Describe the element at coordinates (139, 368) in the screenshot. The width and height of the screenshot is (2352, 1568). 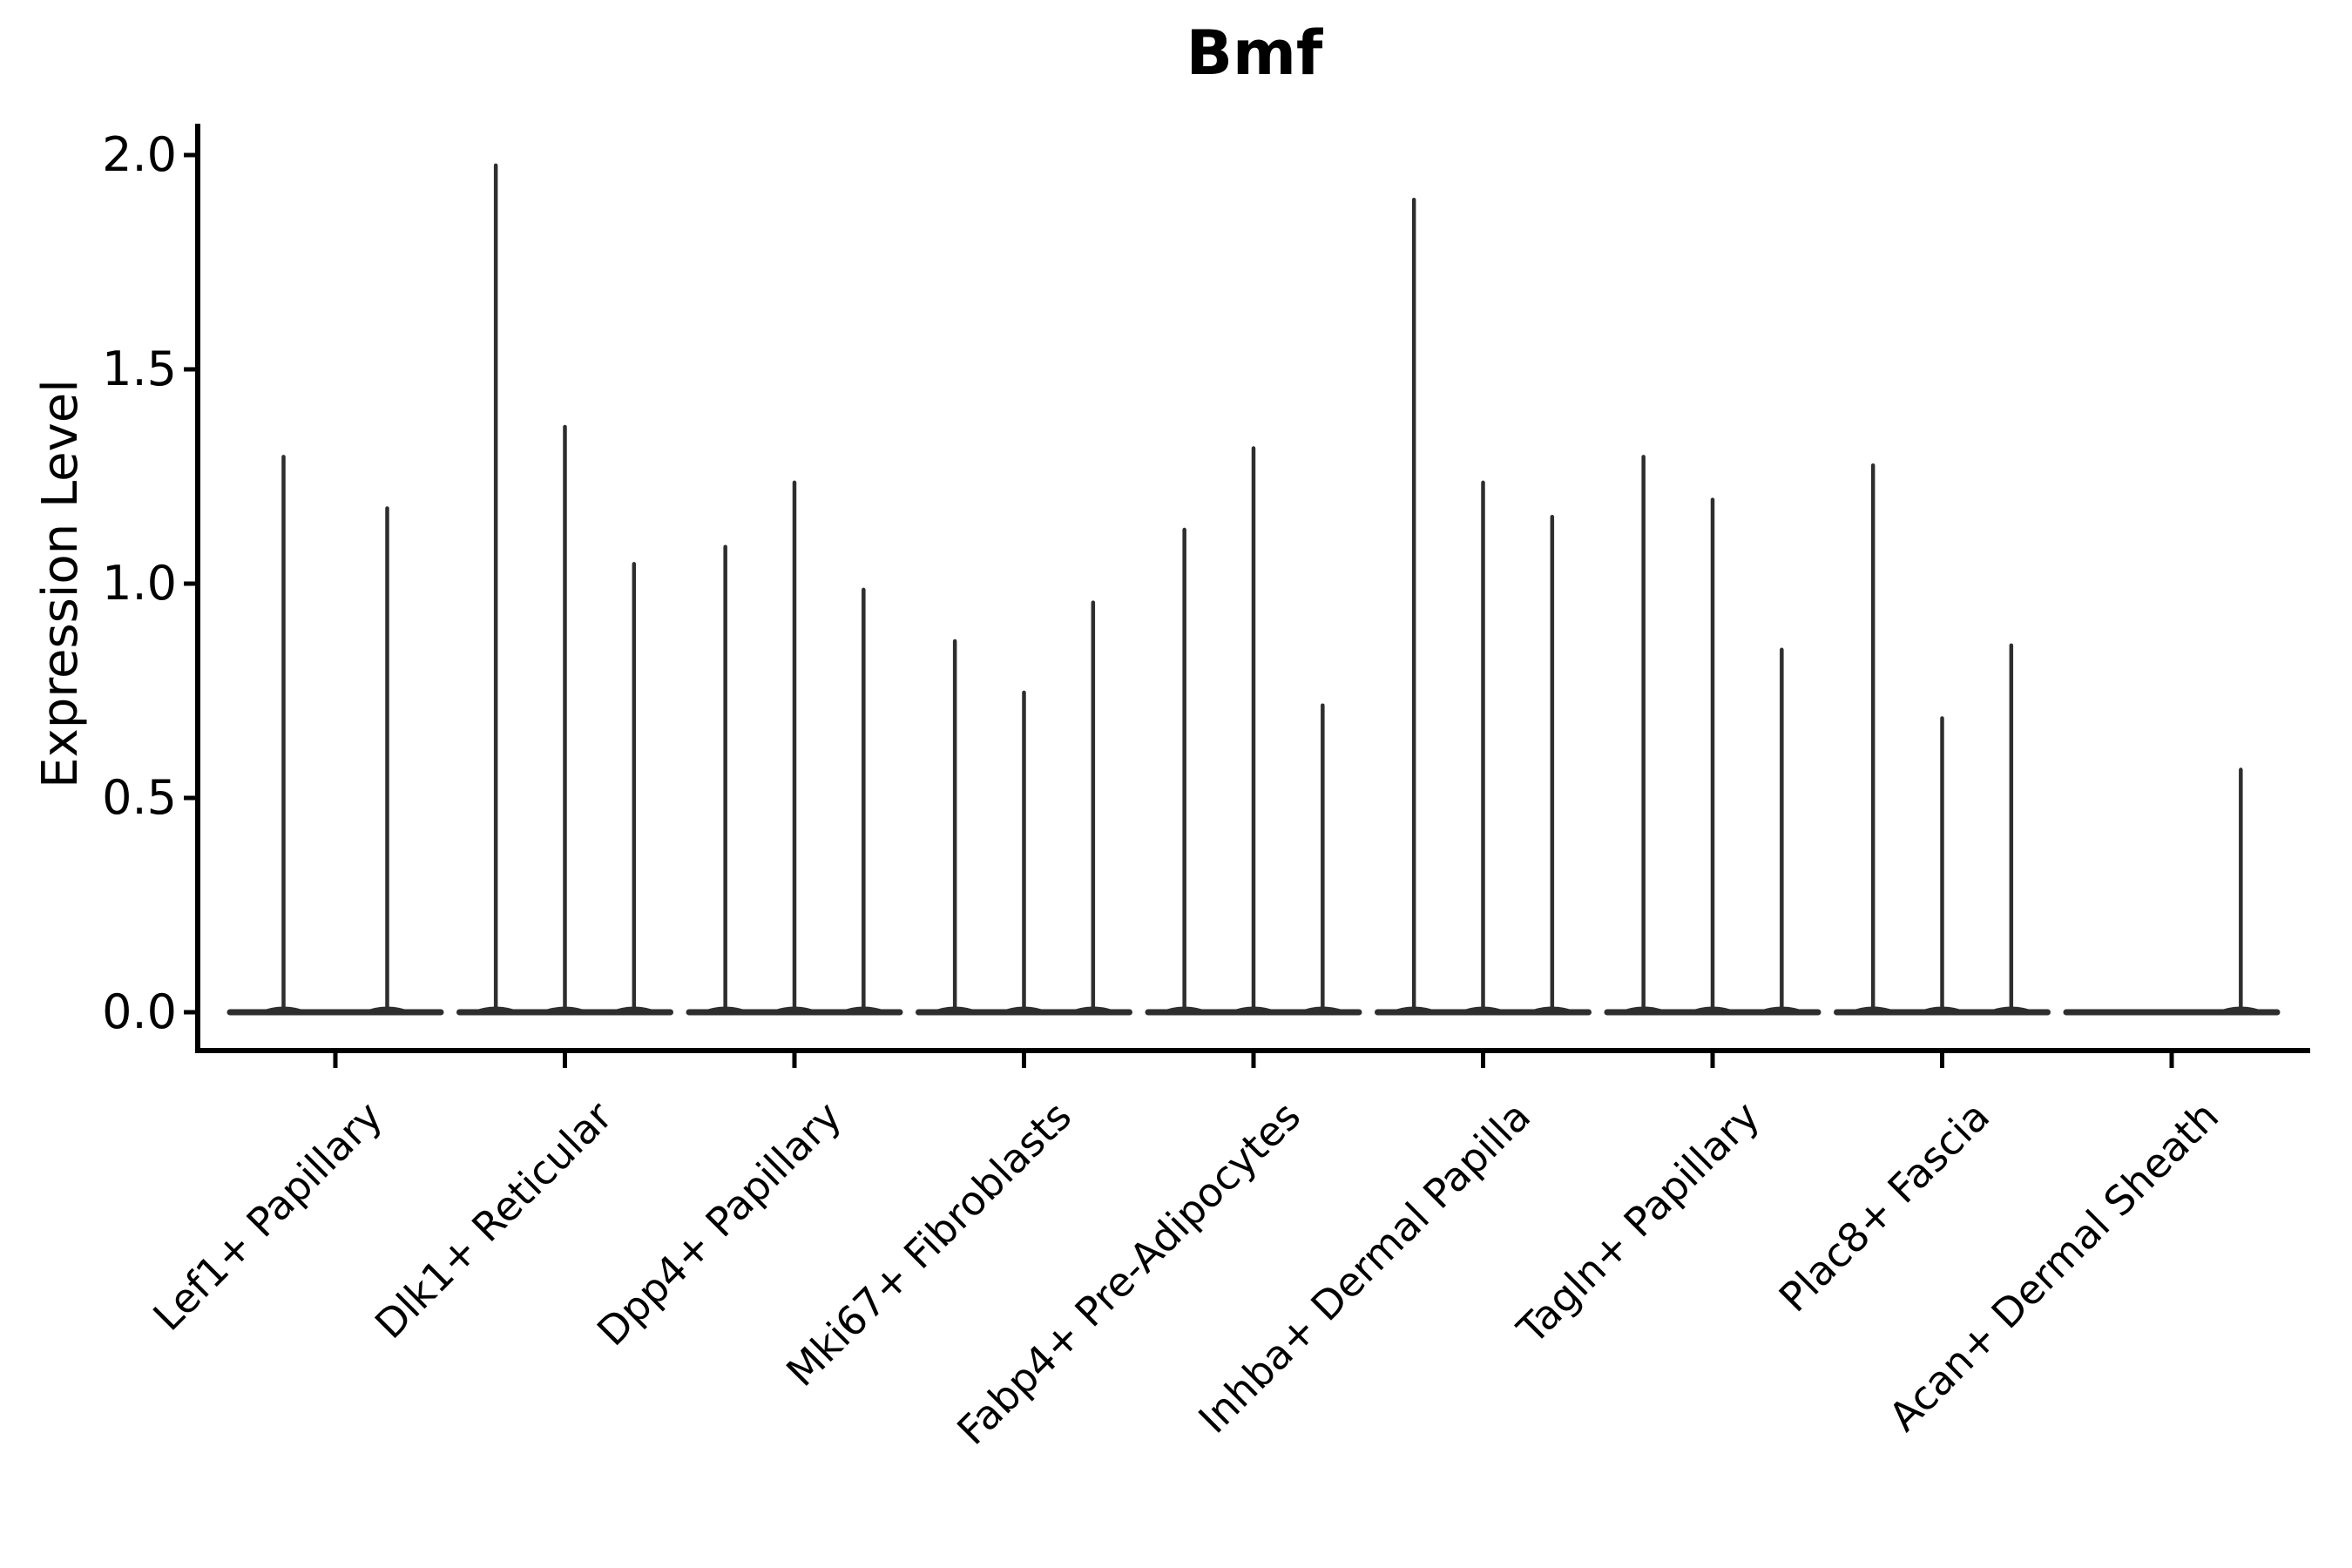
I see `y-tick-label: 1.5` at that location.